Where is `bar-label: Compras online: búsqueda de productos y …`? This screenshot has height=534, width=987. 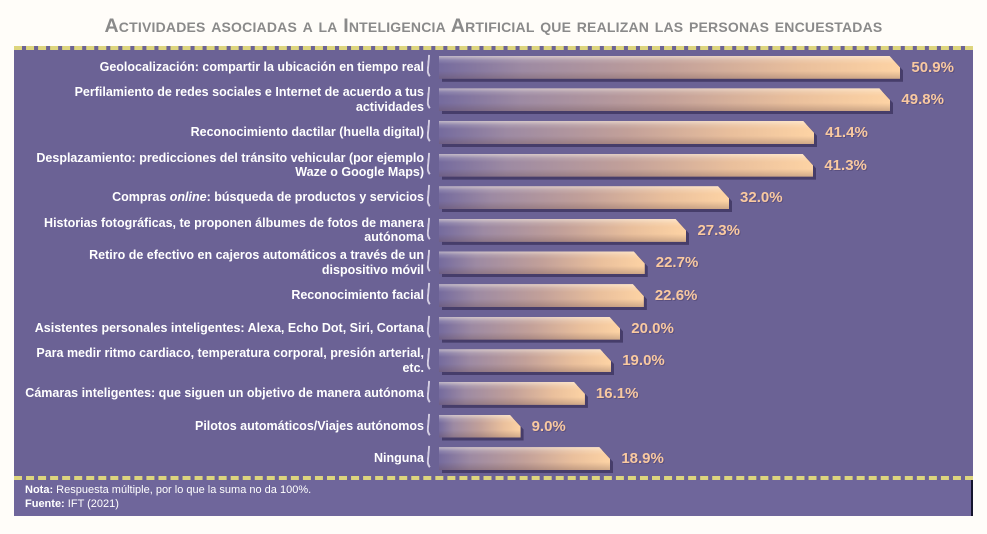 bar-label: Compras online: búsqueda de productos y … is located at coordinates (268, 197).